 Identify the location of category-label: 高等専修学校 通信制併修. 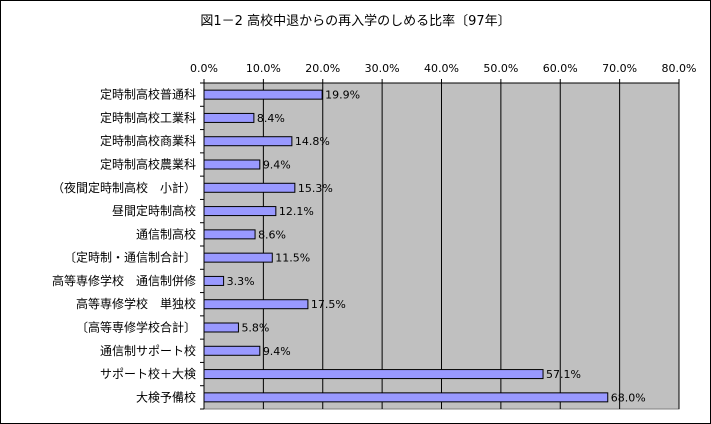
(124, 280).